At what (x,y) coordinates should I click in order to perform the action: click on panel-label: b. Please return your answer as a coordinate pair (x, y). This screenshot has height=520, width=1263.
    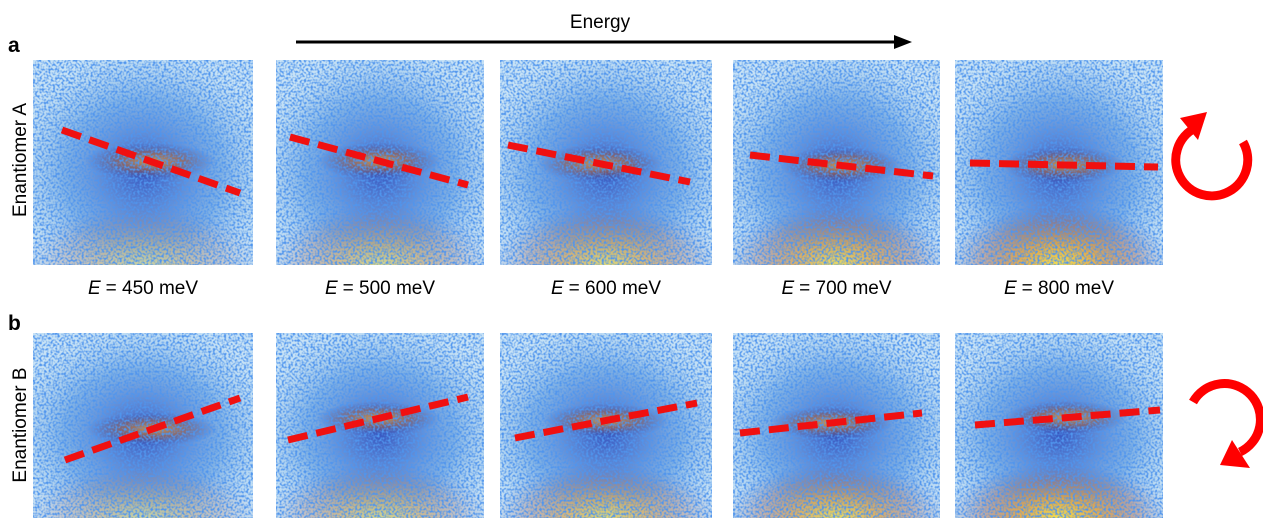
    Looking at the image, I should click on (14, 323).